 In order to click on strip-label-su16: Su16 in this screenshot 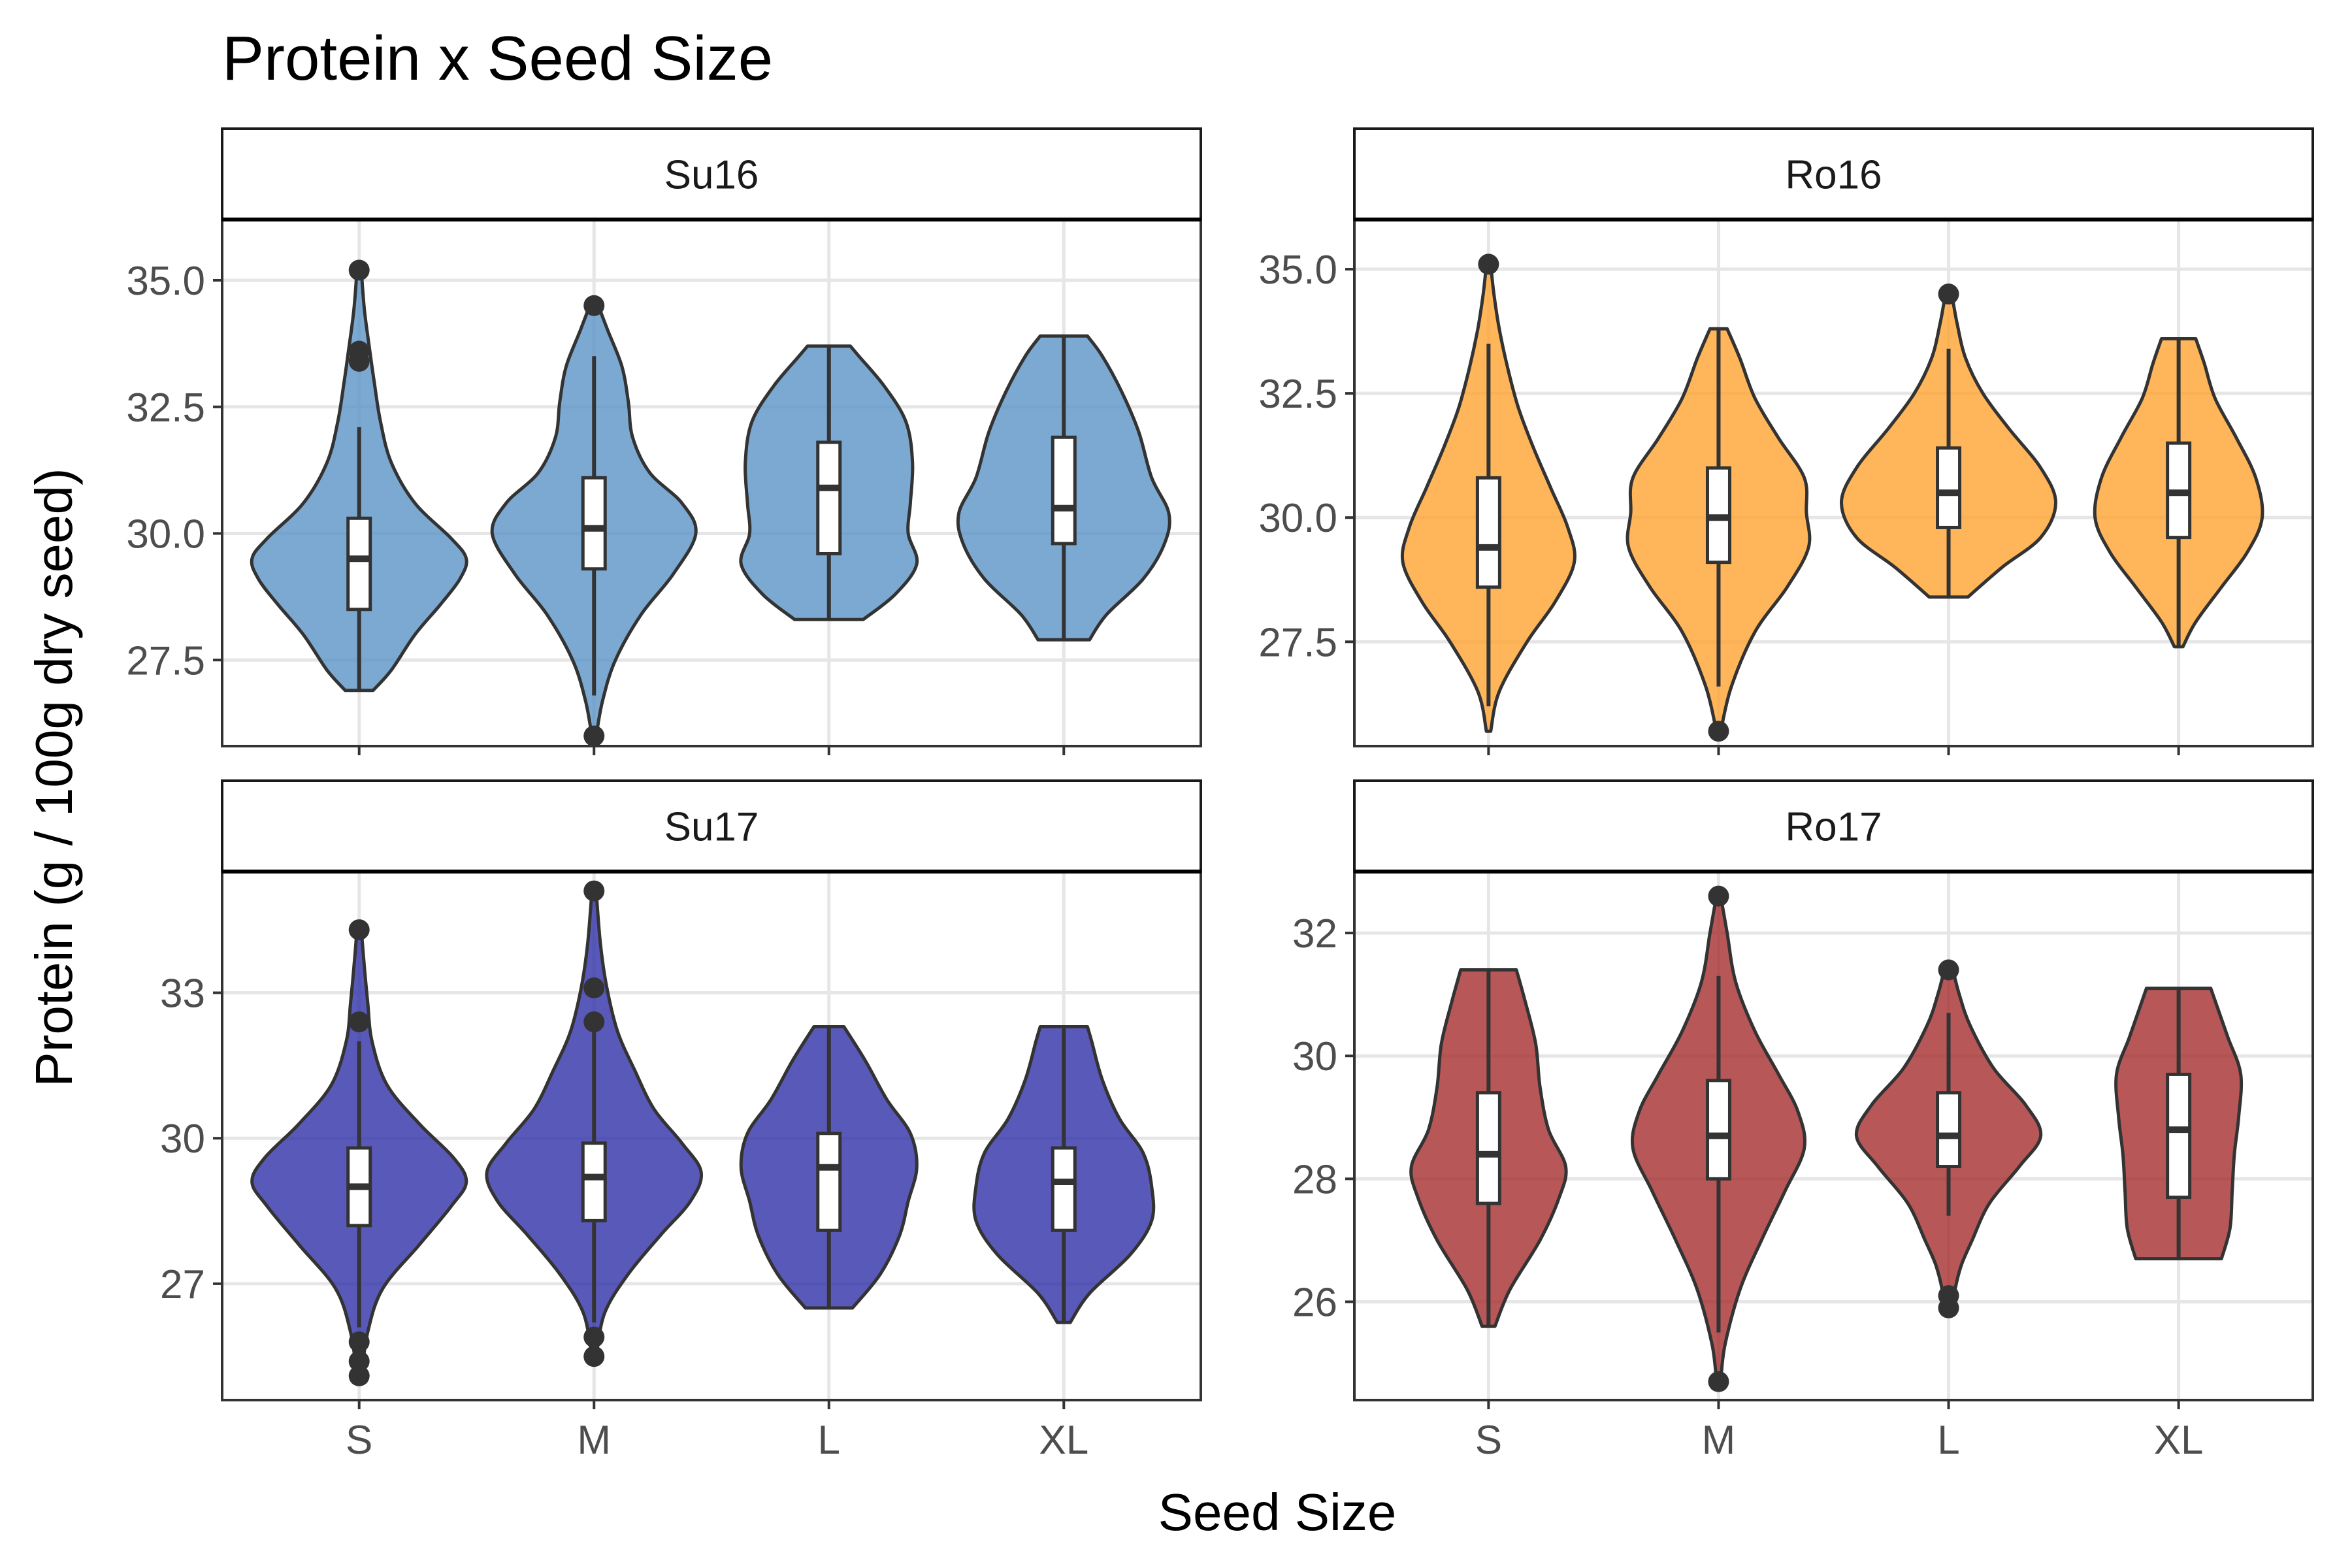, I will do `click(711, 175)`.